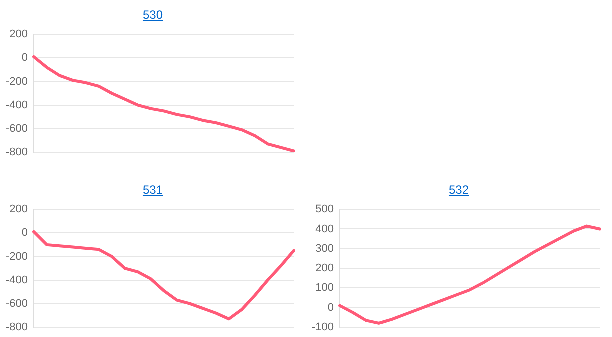  I want to click on chart-title: 530, so click(153, 15).